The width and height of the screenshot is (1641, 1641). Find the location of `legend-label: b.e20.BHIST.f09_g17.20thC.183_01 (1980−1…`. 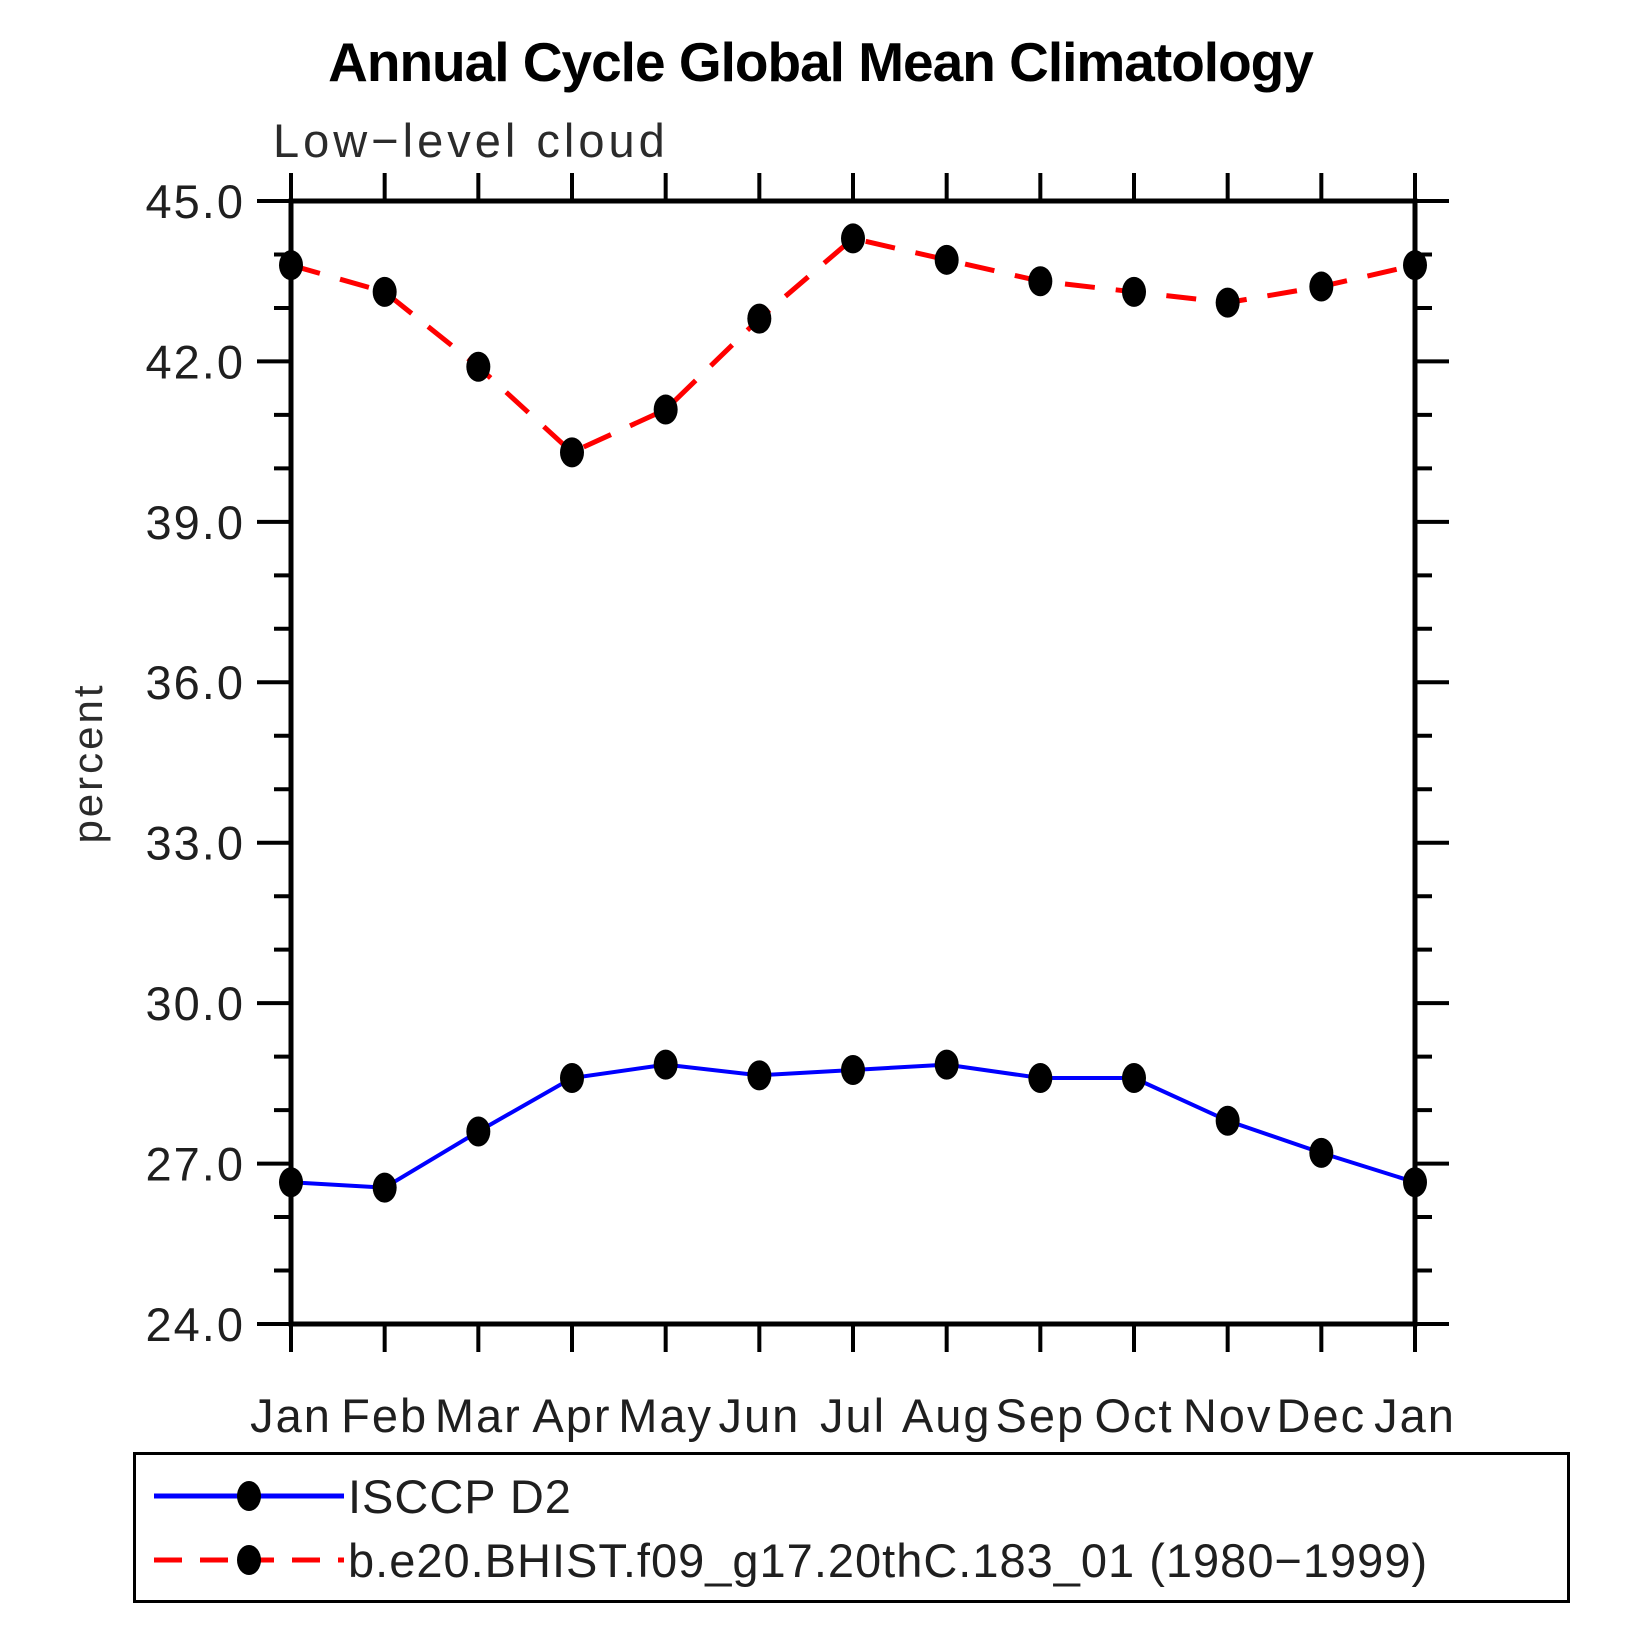

legend-label: b.e20.BHIST.f09_g17.20thC.183_01 (1980−1… is located at coordinates (888, 1560).